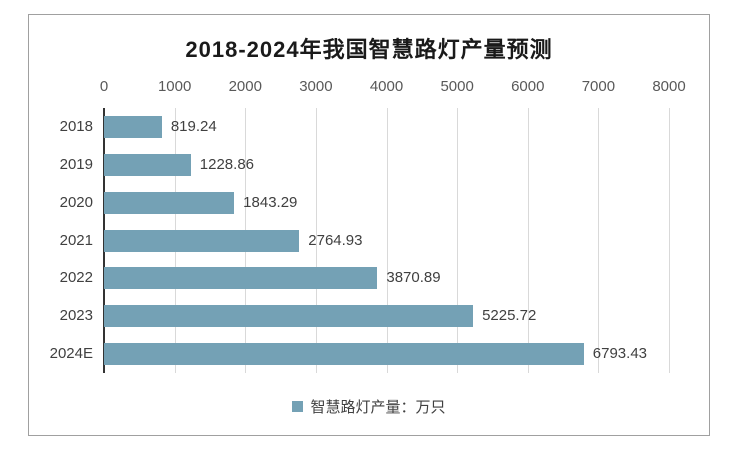 The width and height of the screenshot is (740, 464). What do you see at coordinates (76, 202) in the screenshot?
I see `y-category-label: 2020` at bounding box center [76, 202].